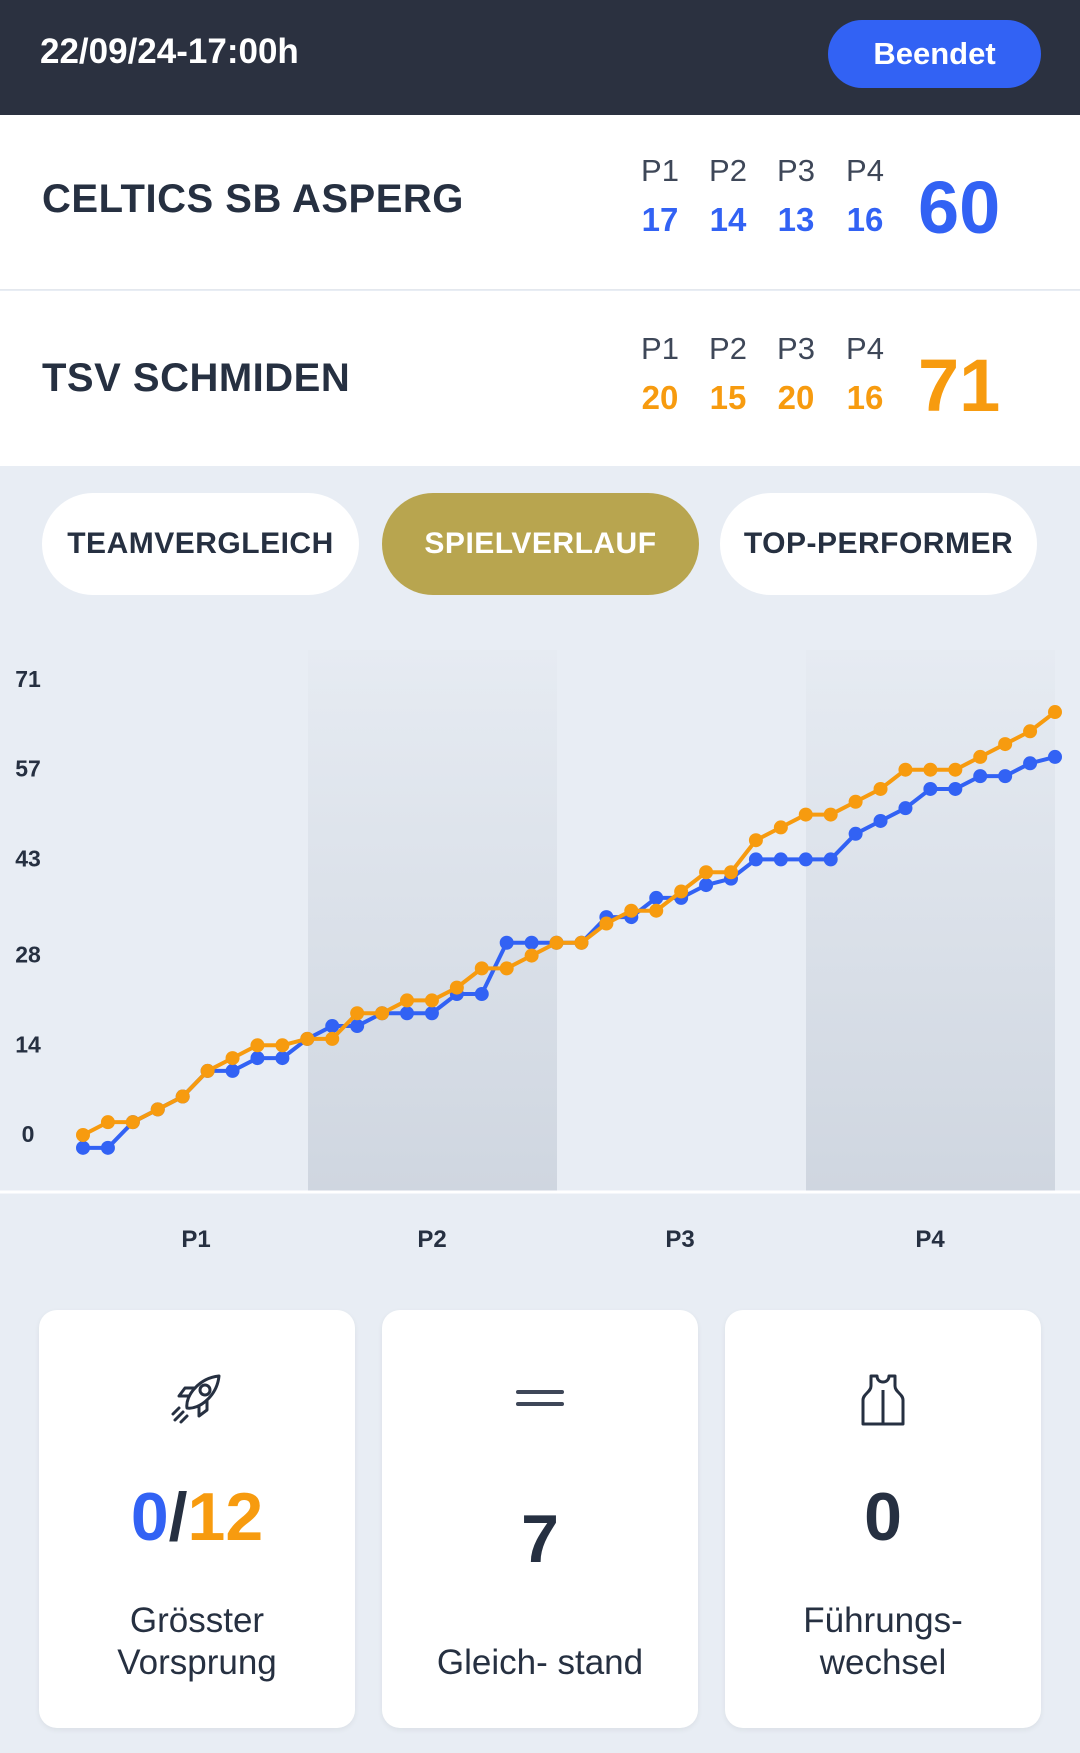 The width and height of the screenshot is (1080, 1753). What do you see at coordinates (540, 378) in the screenshot?
I see `team-row-away: TSV SCHMIDEN P1 20 P2 15 P3 20 P4 16 71` at bounding box center [540, 378].